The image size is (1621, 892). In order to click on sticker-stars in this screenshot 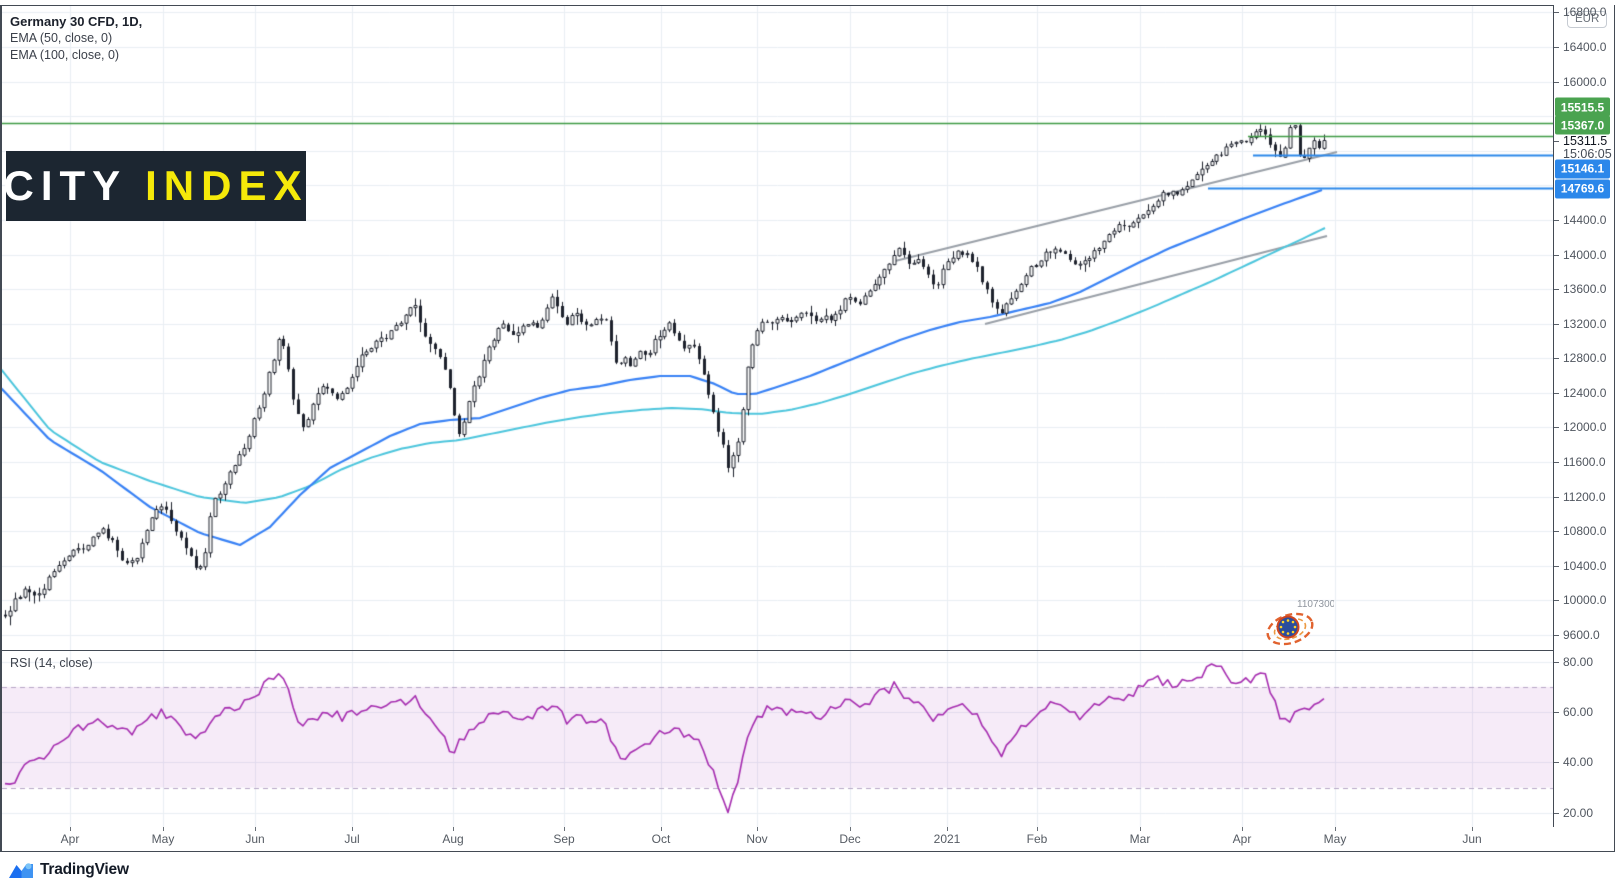, I will do `click(1288, 627)`.